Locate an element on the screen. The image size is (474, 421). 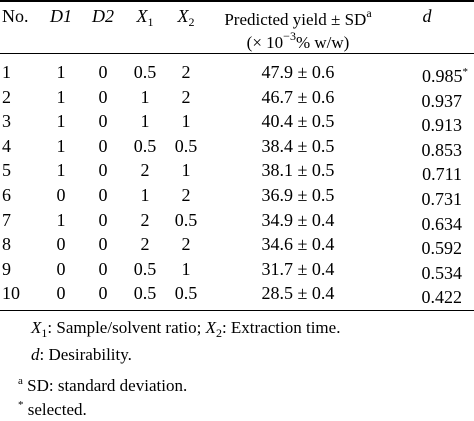
table-top-rule is located at coordinates (237, 1).